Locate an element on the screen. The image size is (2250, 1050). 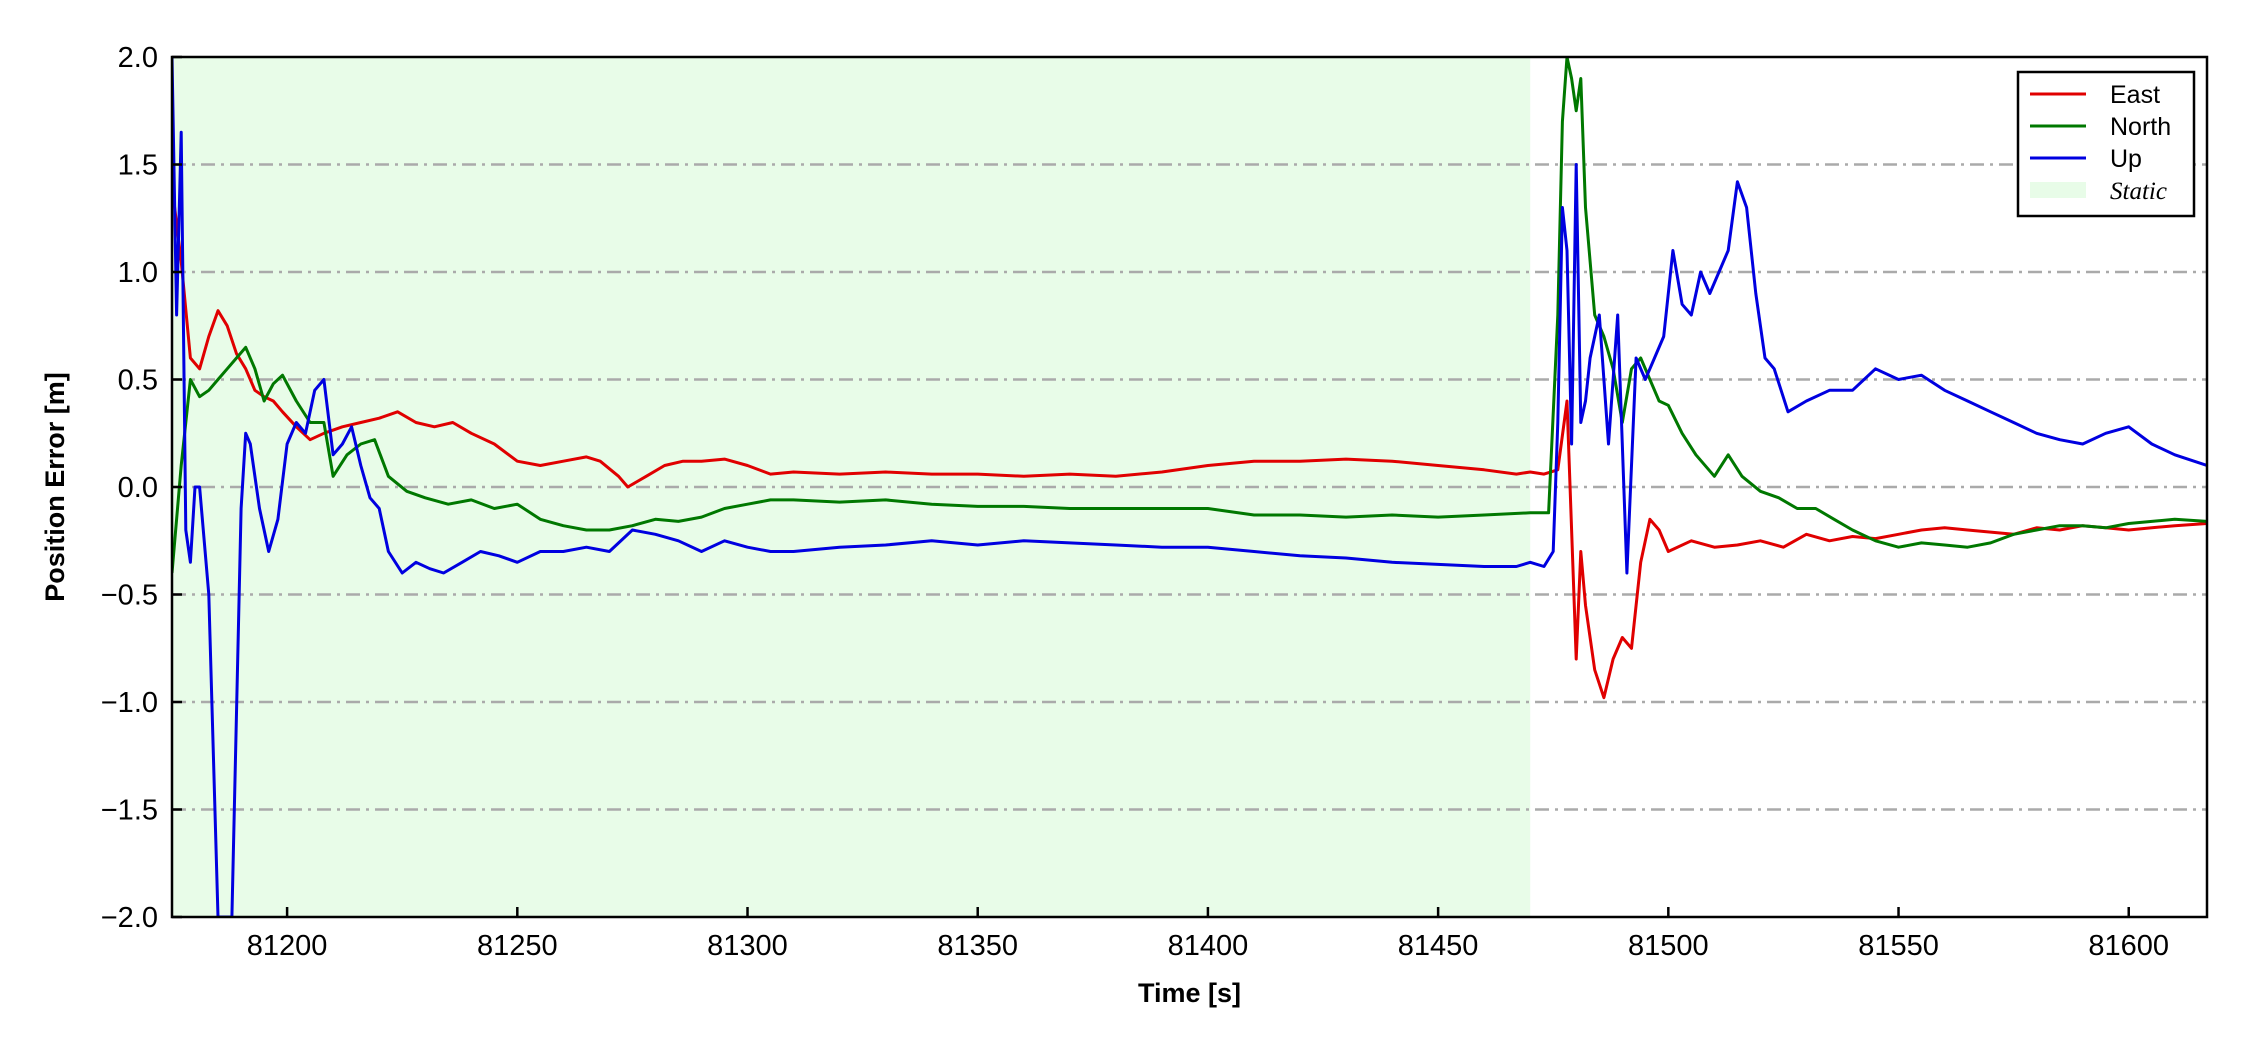
legend: East North Up Static is located at coordinates (2106, 144).